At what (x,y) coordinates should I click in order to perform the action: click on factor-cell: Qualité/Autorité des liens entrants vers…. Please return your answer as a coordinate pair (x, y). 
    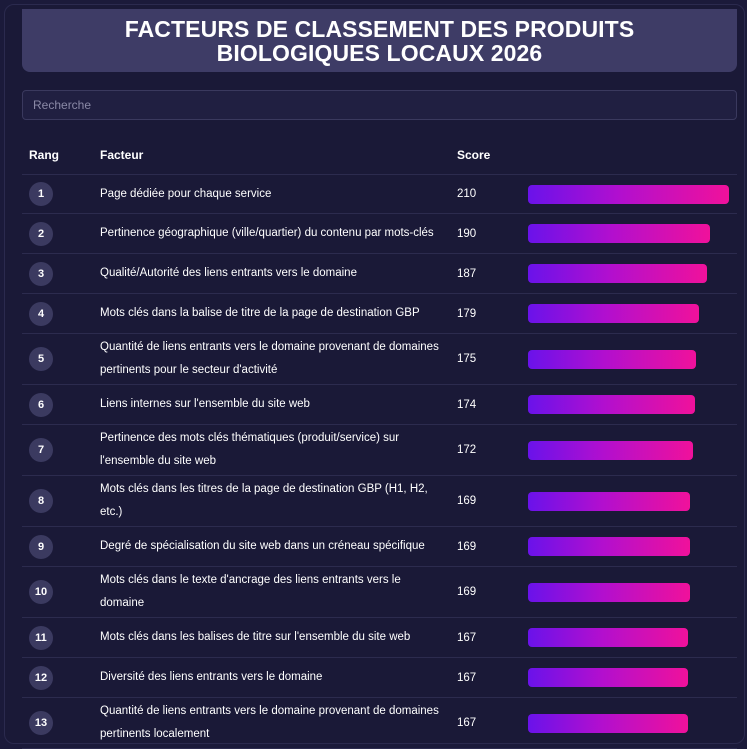
    Looking at the image, I should click on (228, 273).